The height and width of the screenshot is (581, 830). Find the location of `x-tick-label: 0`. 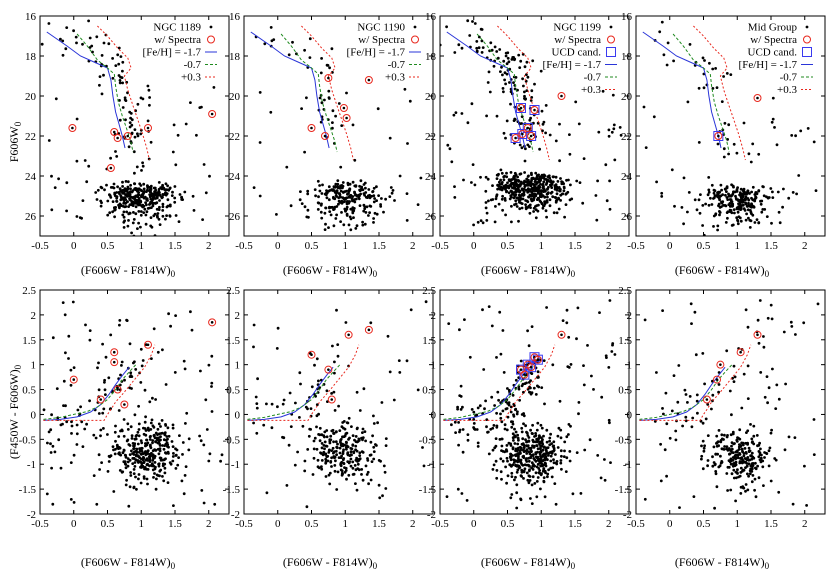

x-tick-label: 0 is located at coordinates (278, 246).